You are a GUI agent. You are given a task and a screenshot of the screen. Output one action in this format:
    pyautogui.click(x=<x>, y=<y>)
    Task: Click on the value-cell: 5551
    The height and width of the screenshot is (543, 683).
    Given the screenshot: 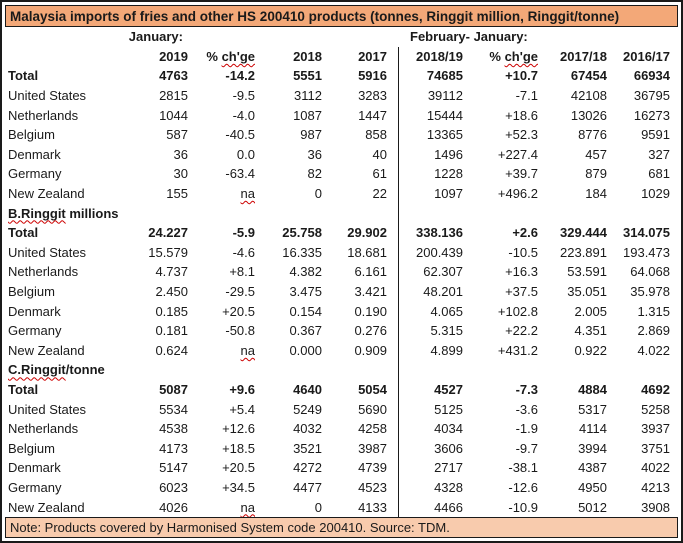 What is the action you would take?
    pyautogui.click(x=307, y=76)
    